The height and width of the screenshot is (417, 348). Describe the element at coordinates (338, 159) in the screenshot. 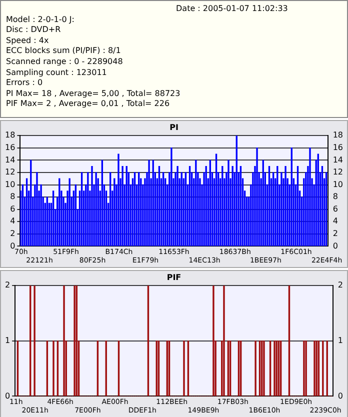

I see `y2-tick-label: 14` at that location.